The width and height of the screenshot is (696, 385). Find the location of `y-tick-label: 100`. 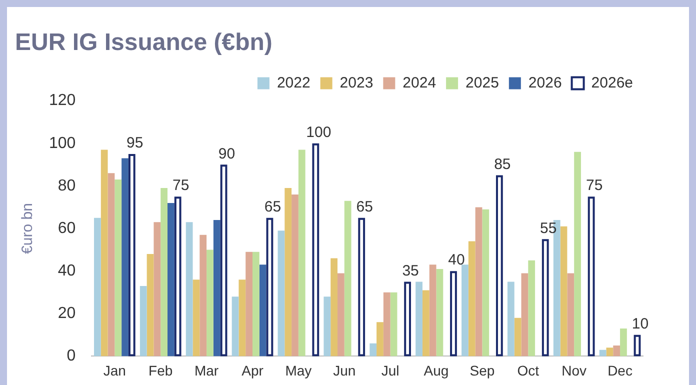

y-tick-label: 100 is located at coordinates (62, 143).